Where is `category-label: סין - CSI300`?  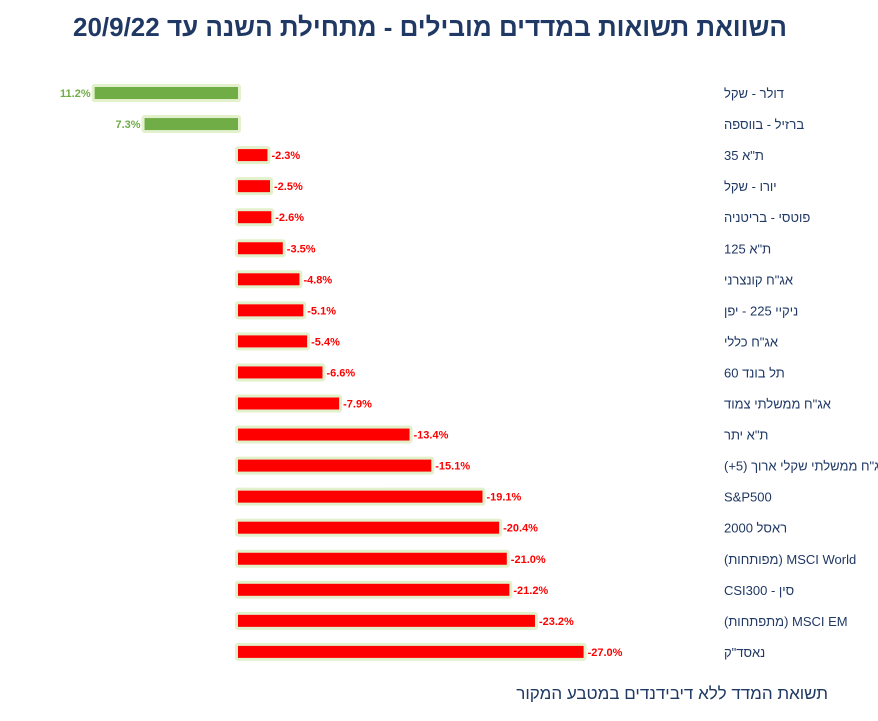 category-label: סין - CSI300 is located at coordinates (759, 590).